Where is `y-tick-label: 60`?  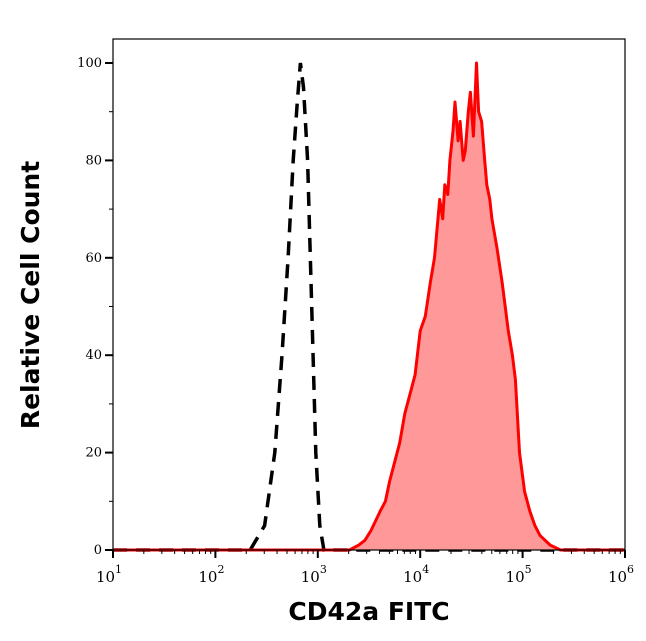 y-tick-label: 60 is located at coordinates (93, 258).